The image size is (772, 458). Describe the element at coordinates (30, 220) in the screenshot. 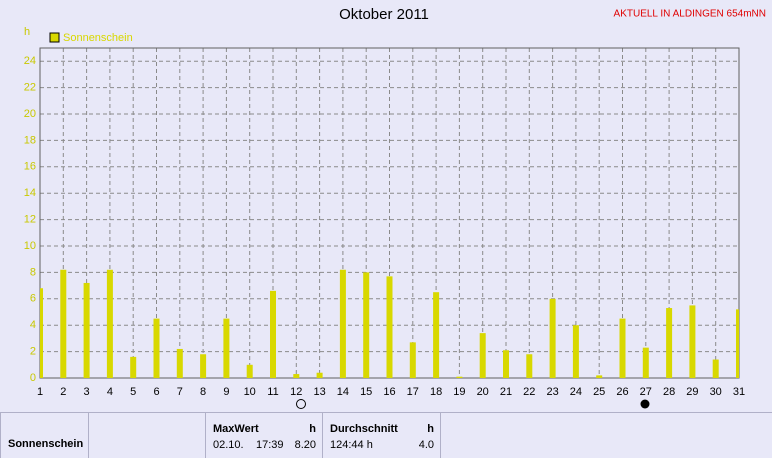

I see `y-tick-label: 12` at that location.